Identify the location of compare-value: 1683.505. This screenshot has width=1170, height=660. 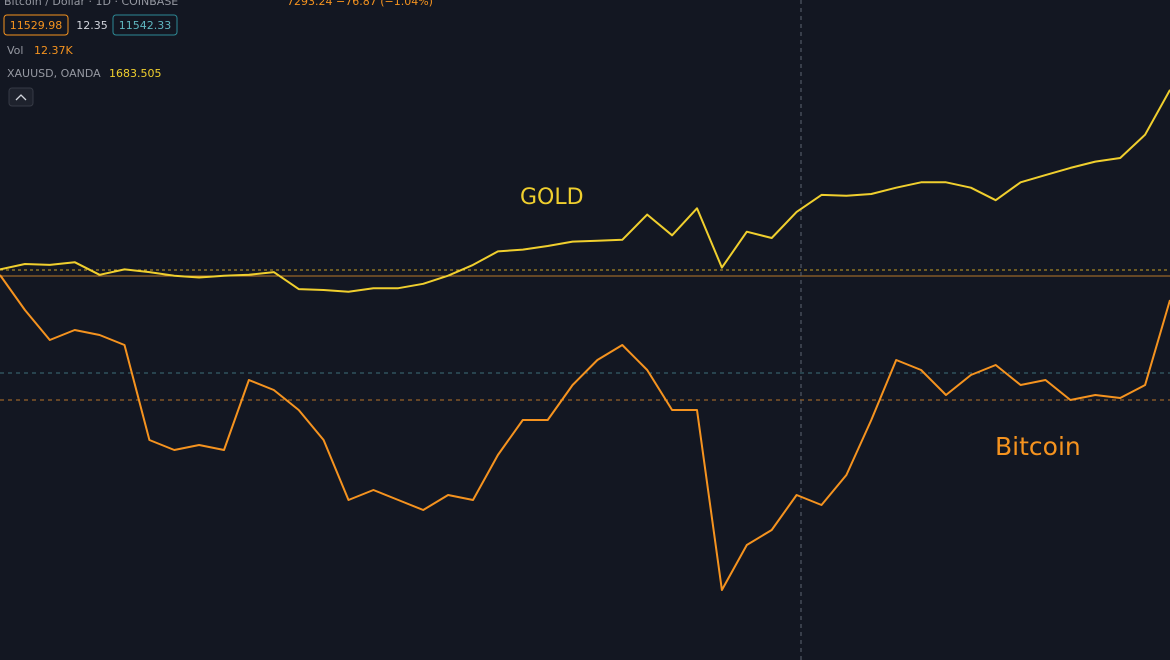
(135, 73).